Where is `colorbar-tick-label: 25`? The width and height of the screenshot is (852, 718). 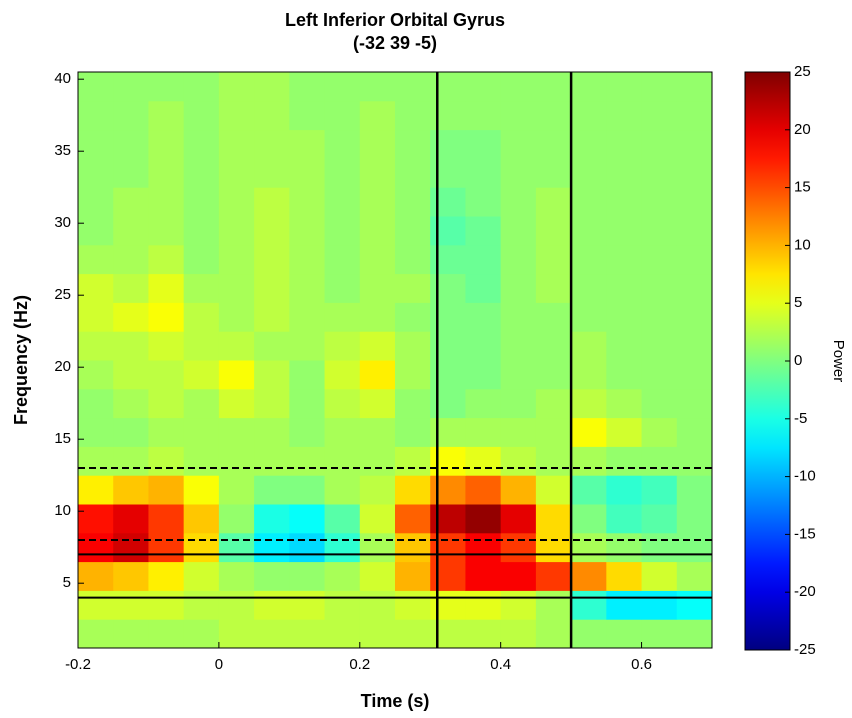
colorbar-tick-label: 25 is located at coordinates (802, 71).